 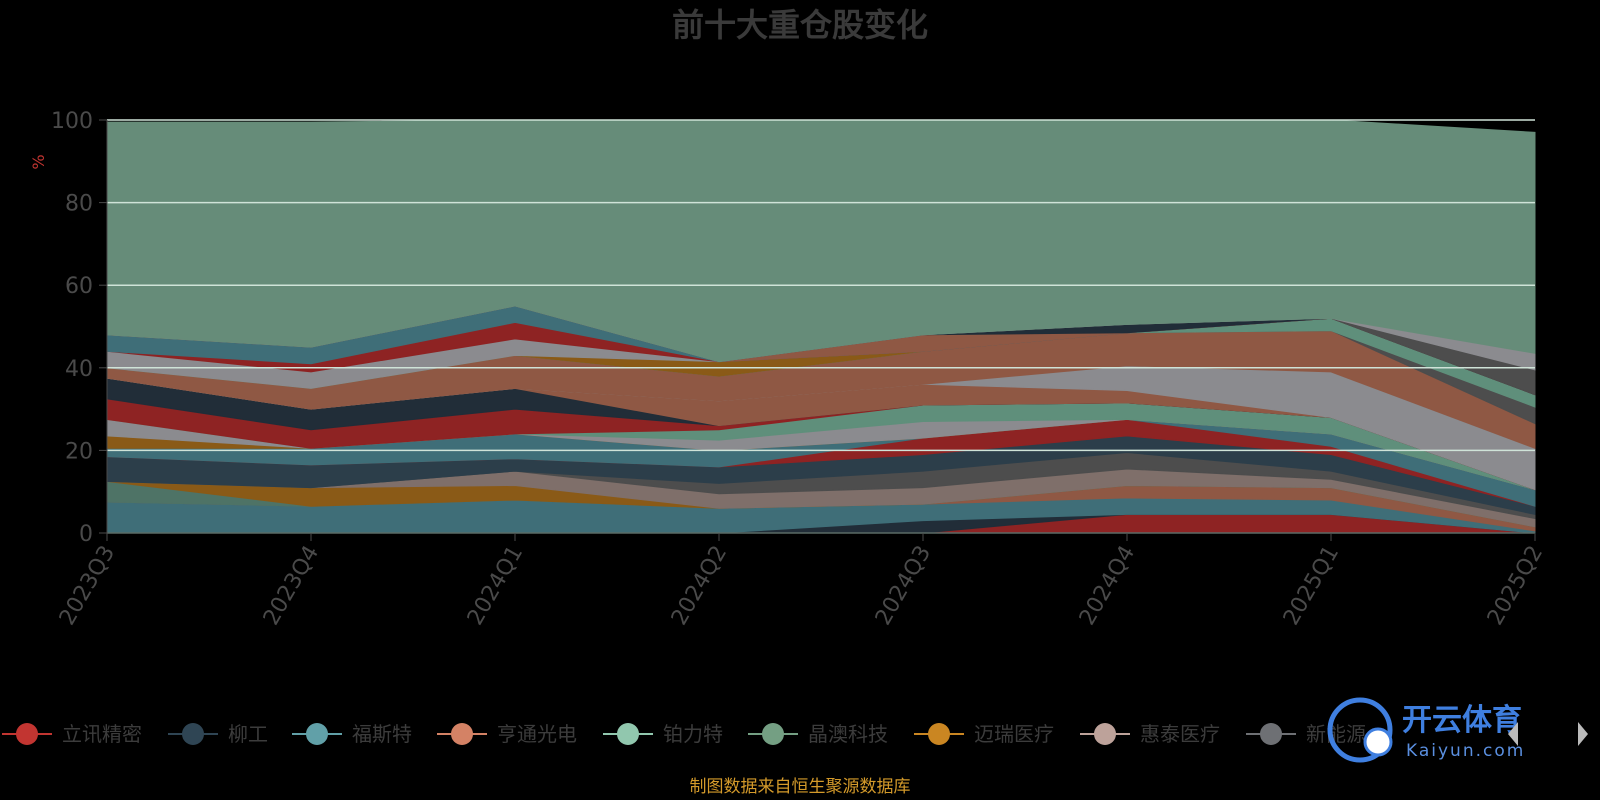 I want to click on legend-item-0: 立讯精密, so click(x=72, y=734).